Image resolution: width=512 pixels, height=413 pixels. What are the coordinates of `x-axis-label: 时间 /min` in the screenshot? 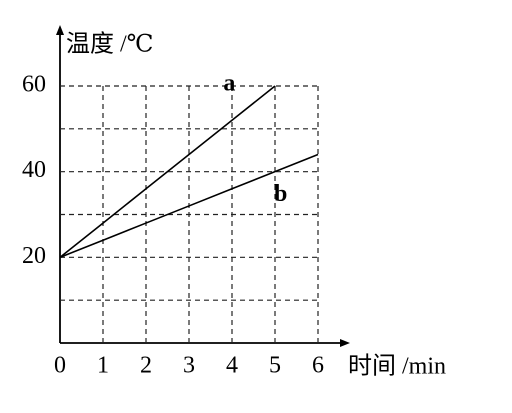 It's located at (397, 366).